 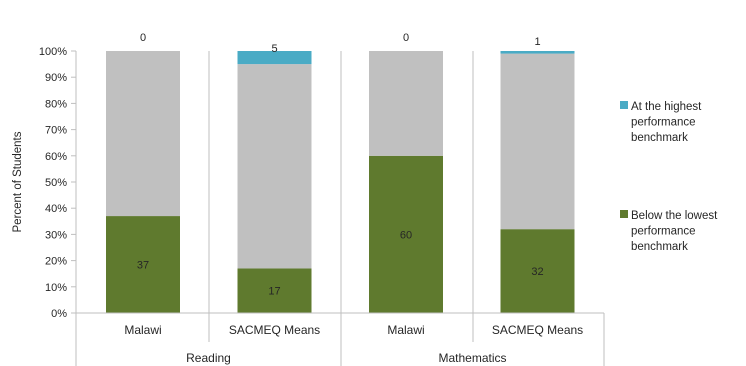 I want to click on y-tick-label: 40%, so click(x=56, y=209).